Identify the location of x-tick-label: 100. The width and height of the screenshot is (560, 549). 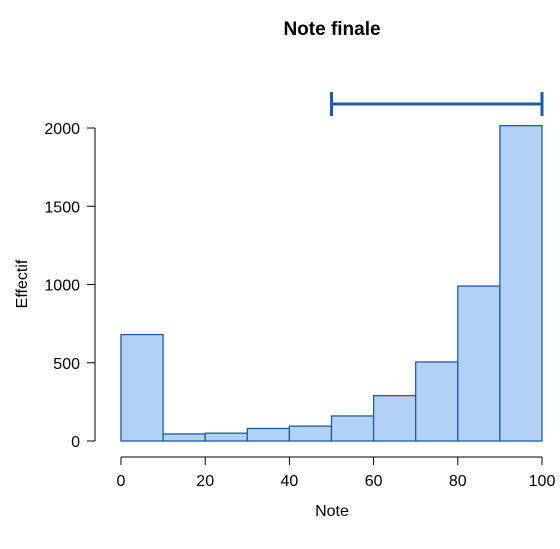
(542, 481).